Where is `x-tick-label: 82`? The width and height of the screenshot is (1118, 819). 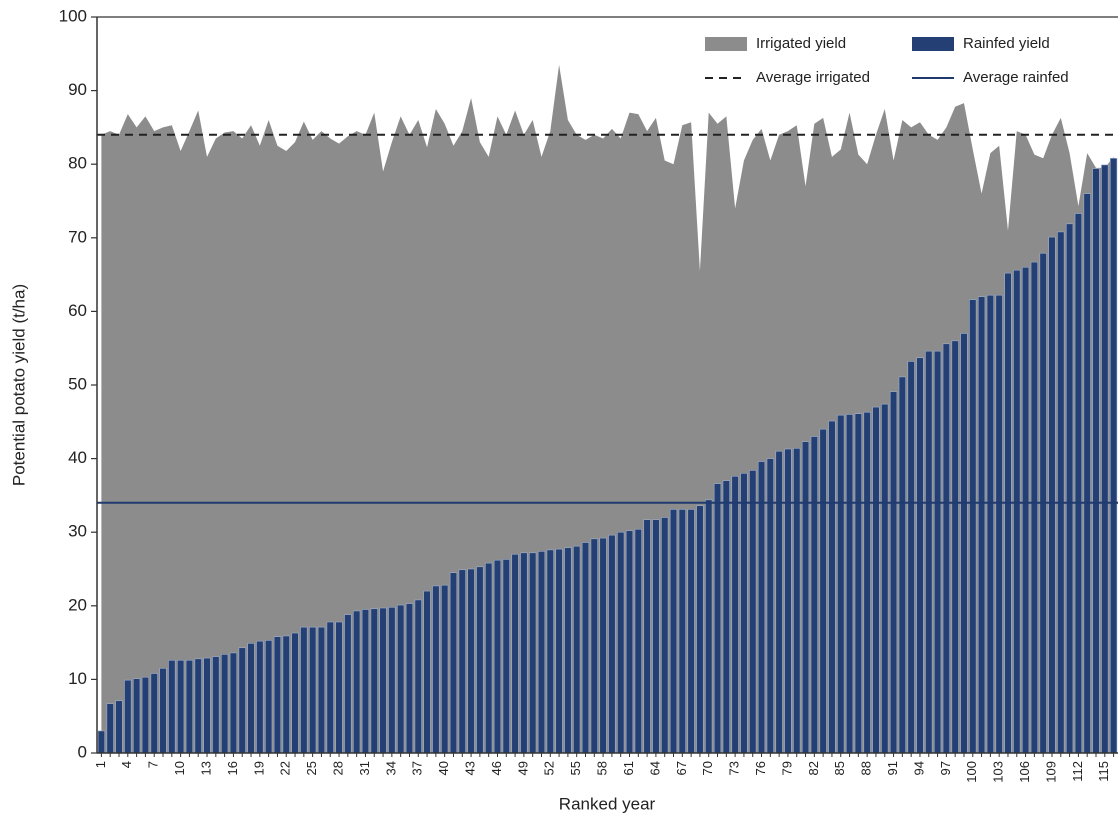
x-tick-label: 82 is located at coordinates (813, 768).